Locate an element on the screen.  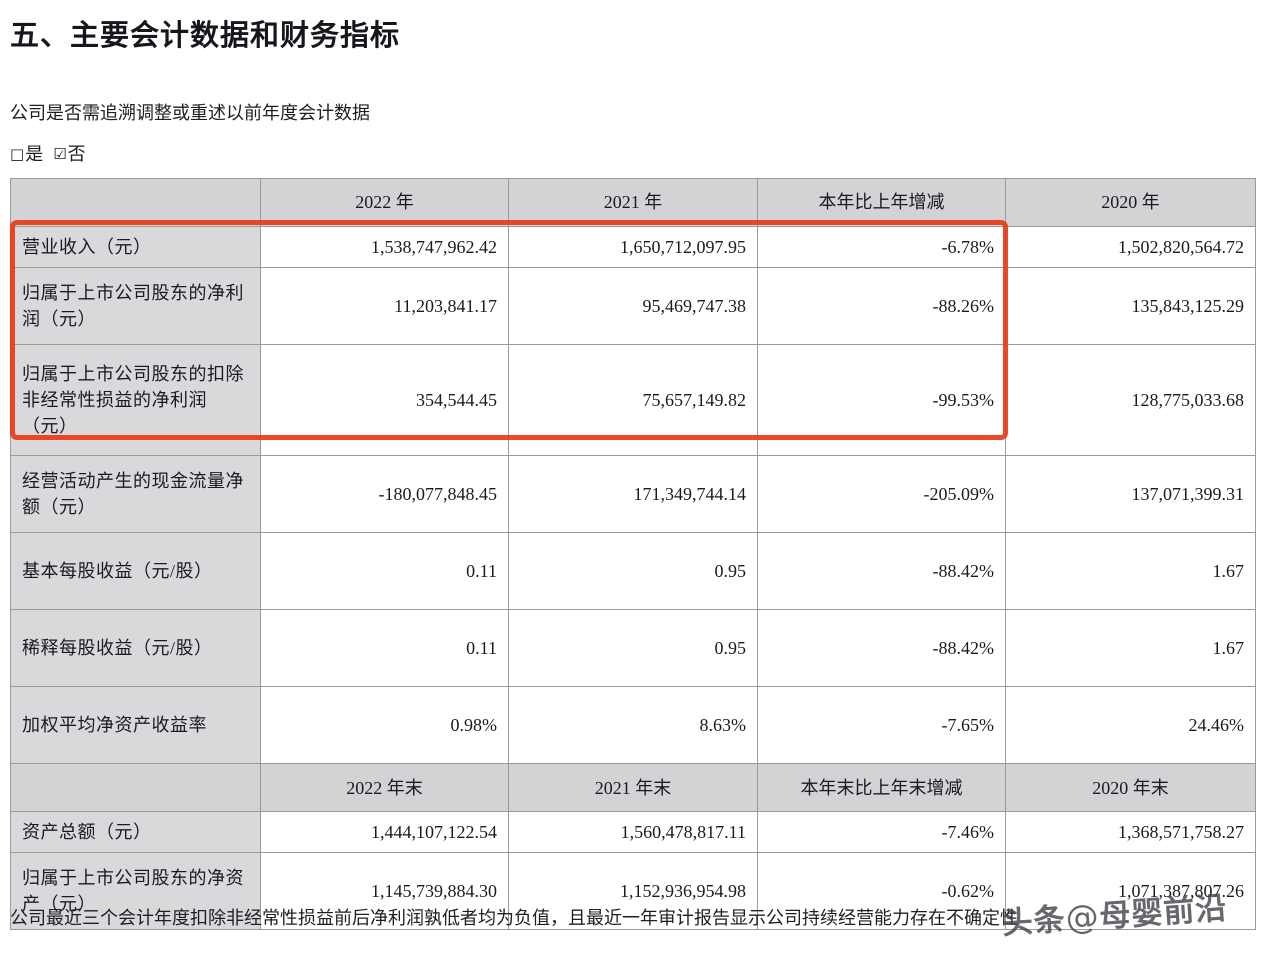
cell-net-profit-deducted-2020: 128,775,033.68 is located at coordinates (1130, 400).